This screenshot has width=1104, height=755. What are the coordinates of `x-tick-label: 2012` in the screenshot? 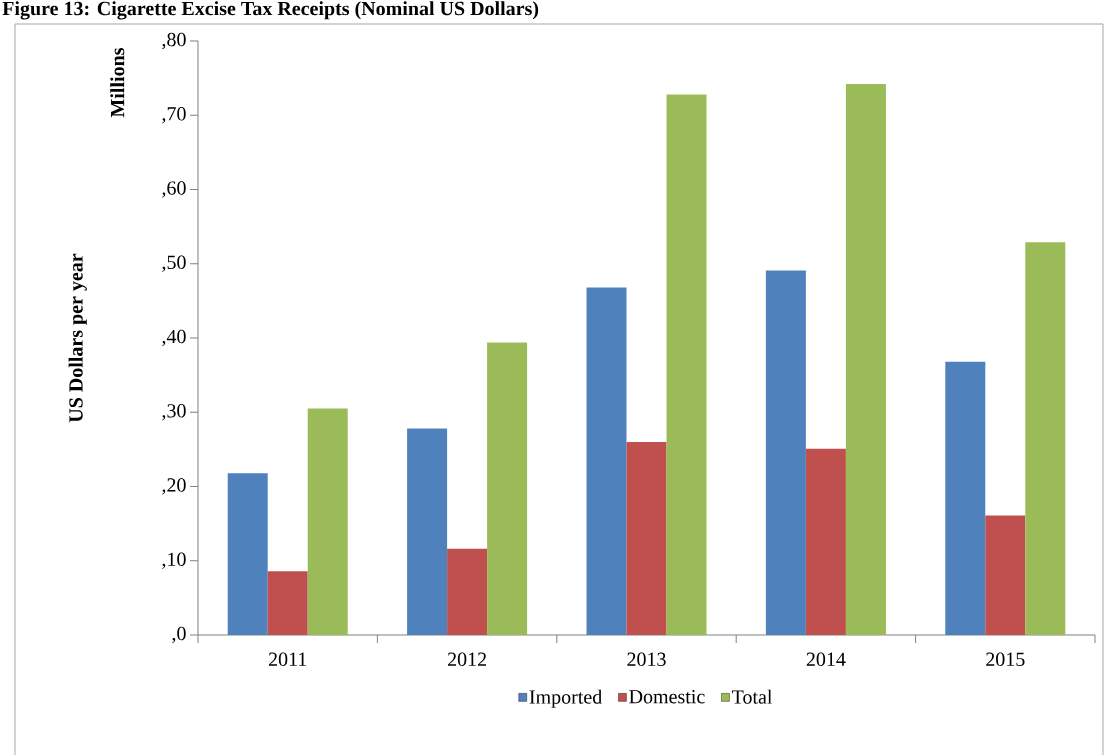 It's located at (466, 659).